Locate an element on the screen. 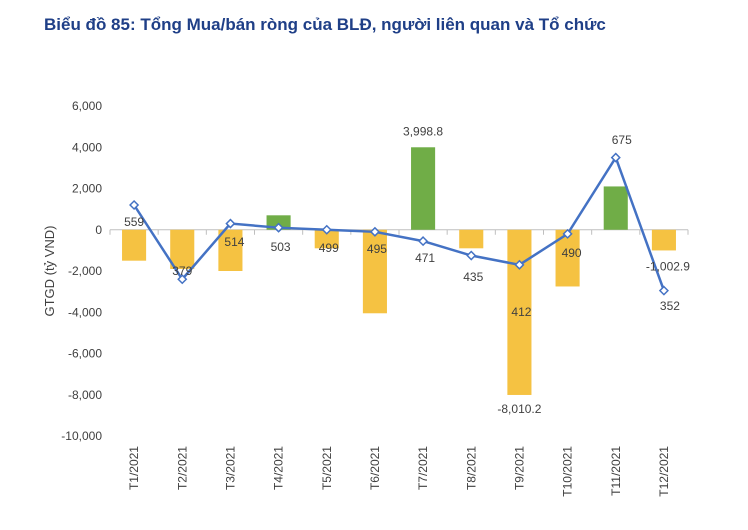 Image resolution: width=748 pixels, height=530 pixels. y-tick-label: -4,000 is located at coordinates (85, 312).